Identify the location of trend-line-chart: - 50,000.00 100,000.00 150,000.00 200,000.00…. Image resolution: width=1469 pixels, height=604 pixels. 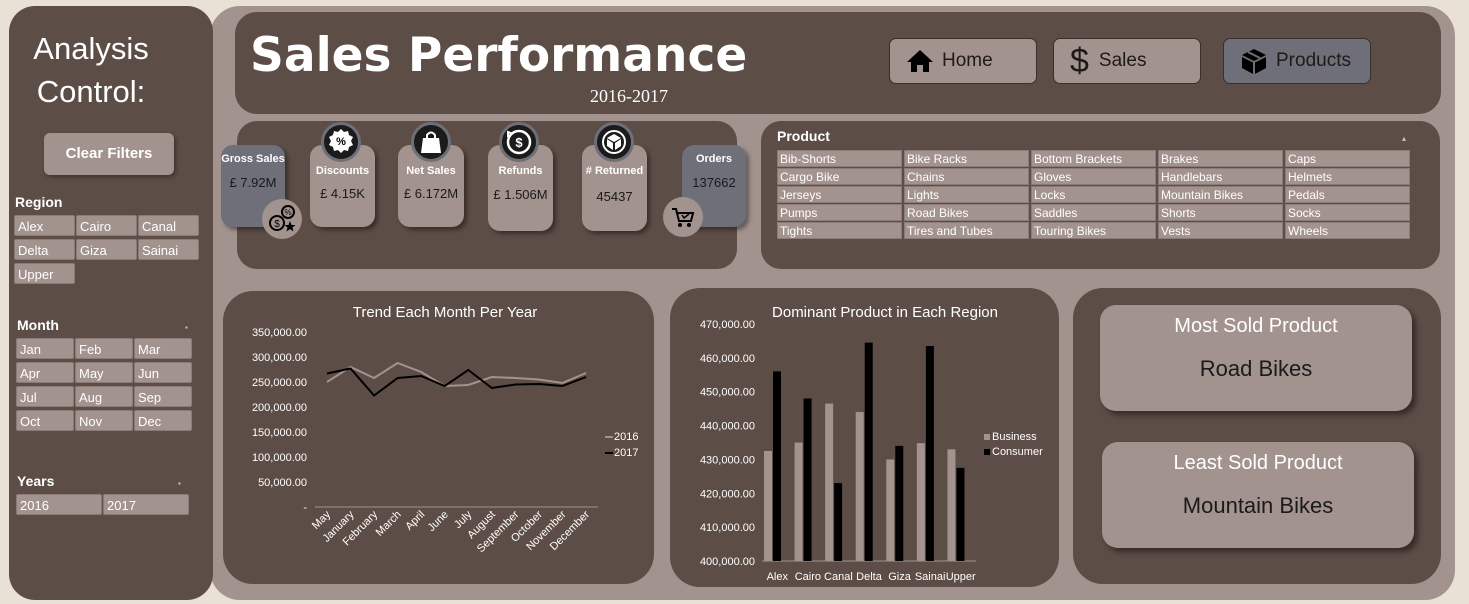
(445, 441).